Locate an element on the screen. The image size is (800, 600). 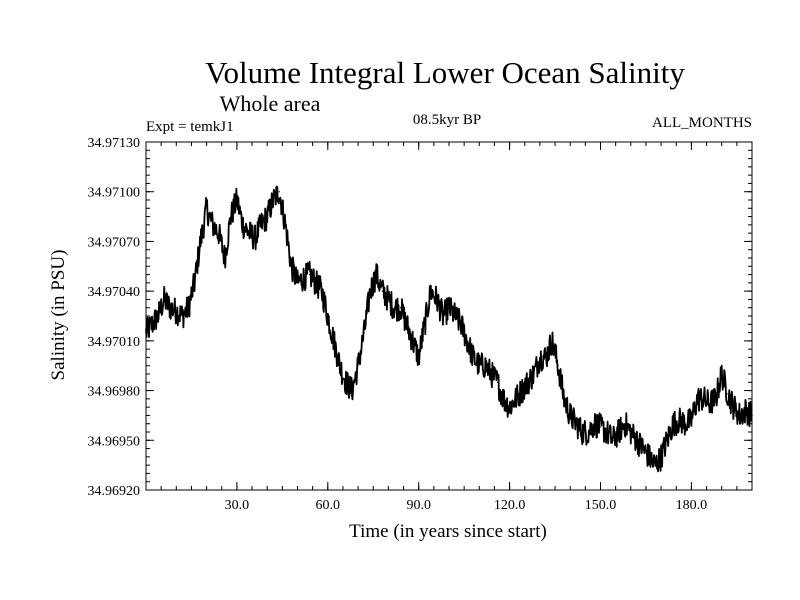
x-tick-label: 30.0 is located at coordinates (237, 505).